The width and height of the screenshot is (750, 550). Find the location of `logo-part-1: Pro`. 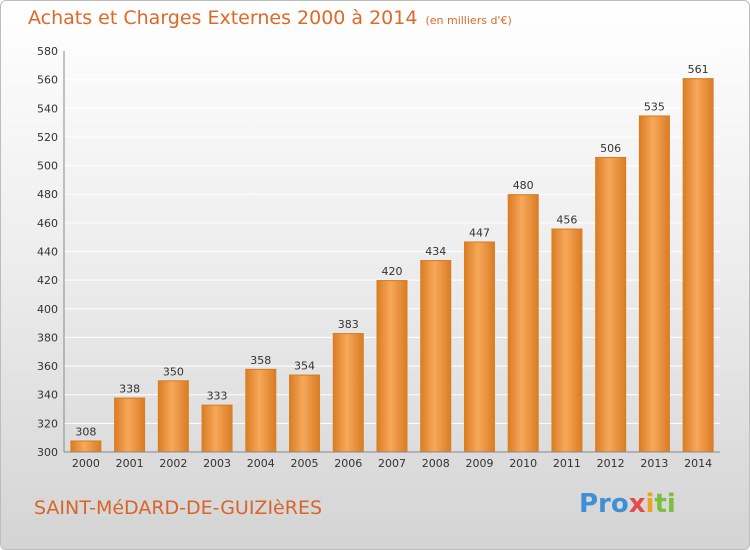

logo-part-1: Pro is located at coordinates (604, 504).